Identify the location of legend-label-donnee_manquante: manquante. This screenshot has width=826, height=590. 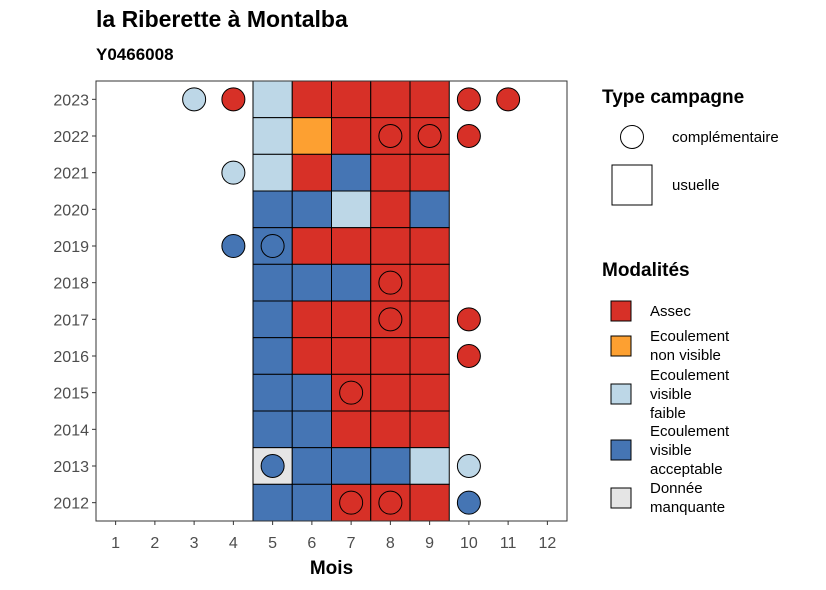
(688, 507).